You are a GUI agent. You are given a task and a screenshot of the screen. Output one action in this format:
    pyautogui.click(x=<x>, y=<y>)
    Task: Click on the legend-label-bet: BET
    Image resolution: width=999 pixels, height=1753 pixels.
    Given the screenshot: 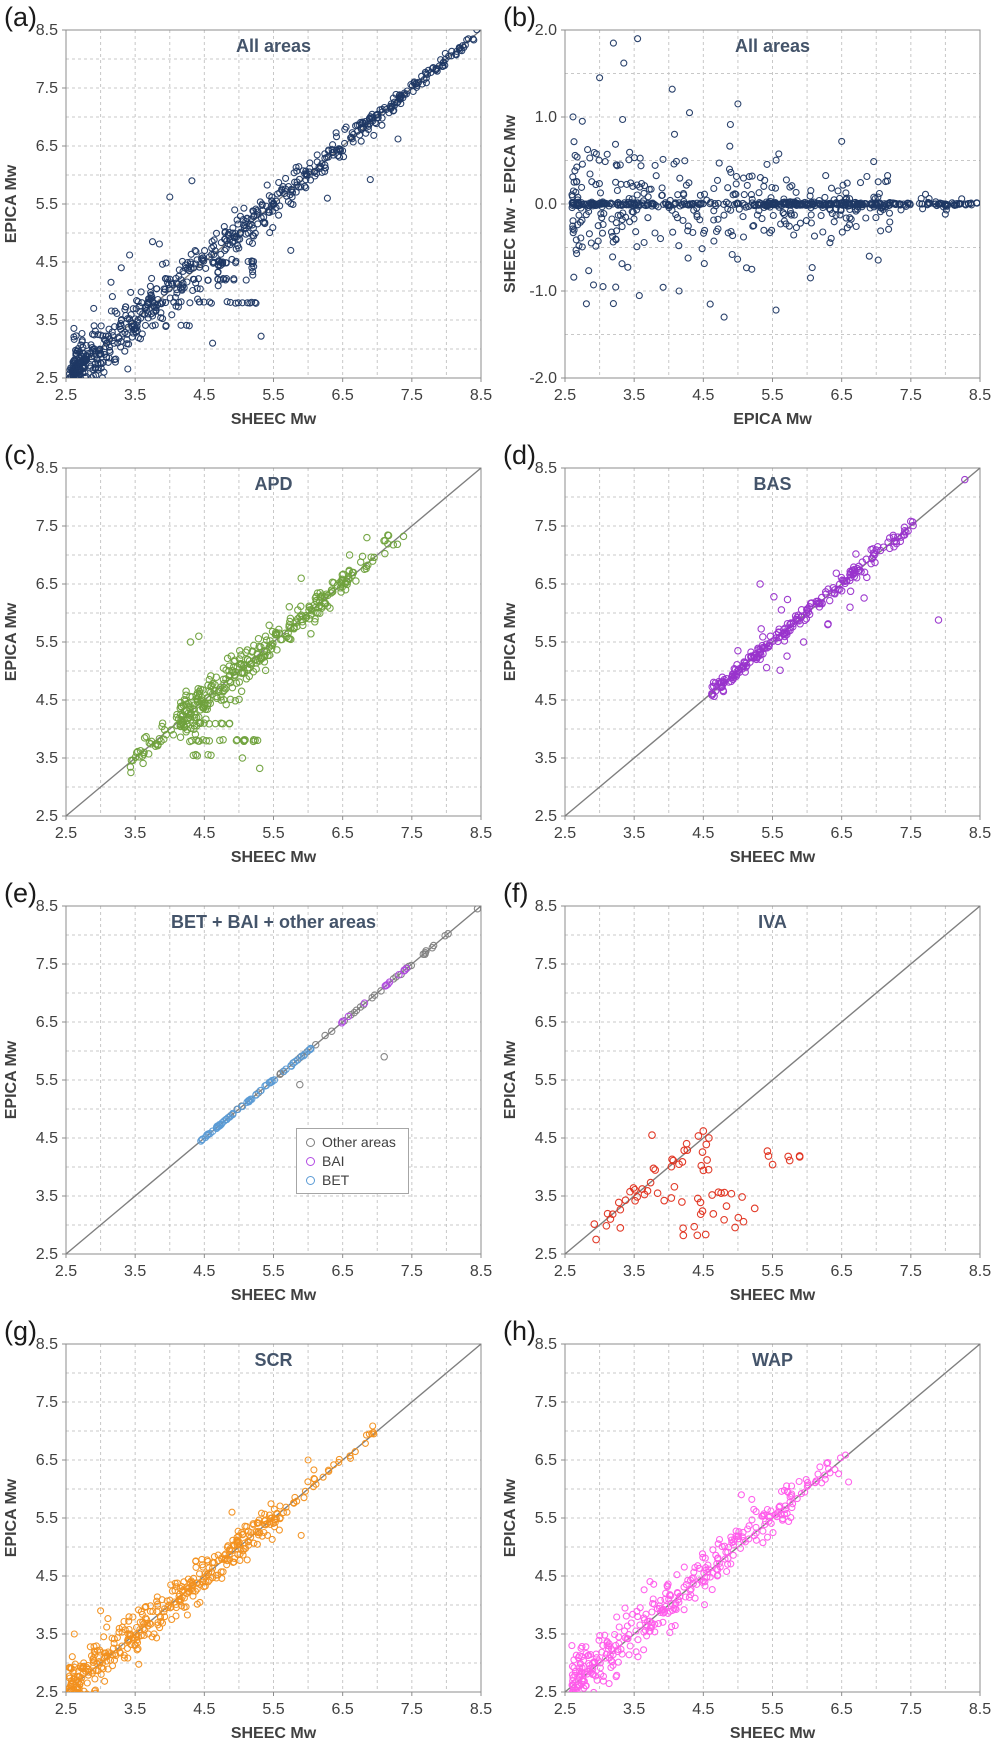 What is the action you would take?
    pyautogui.click(x=336, y=1180)
    